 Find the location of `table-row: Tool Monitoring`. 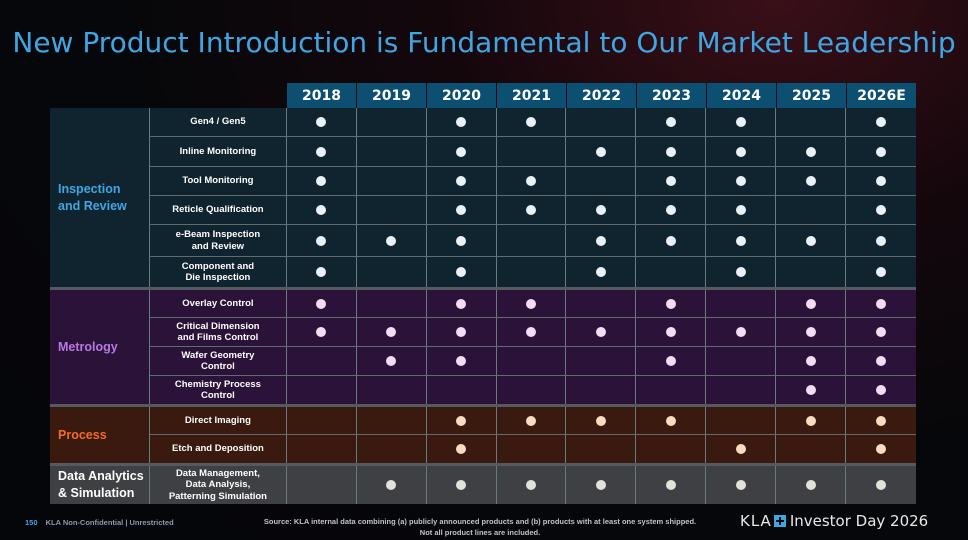

table-row: Tool Monitoring is located at coordinates (533, 180).